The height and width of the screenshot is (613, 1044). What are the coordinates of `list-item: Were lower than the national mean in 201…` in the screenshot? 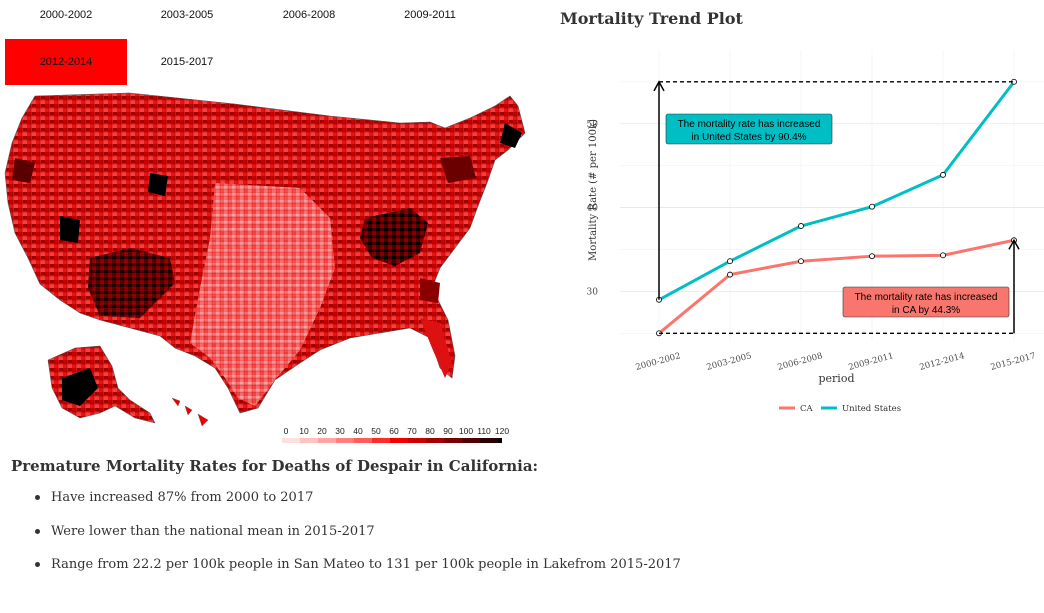 It's located at (358, 537).